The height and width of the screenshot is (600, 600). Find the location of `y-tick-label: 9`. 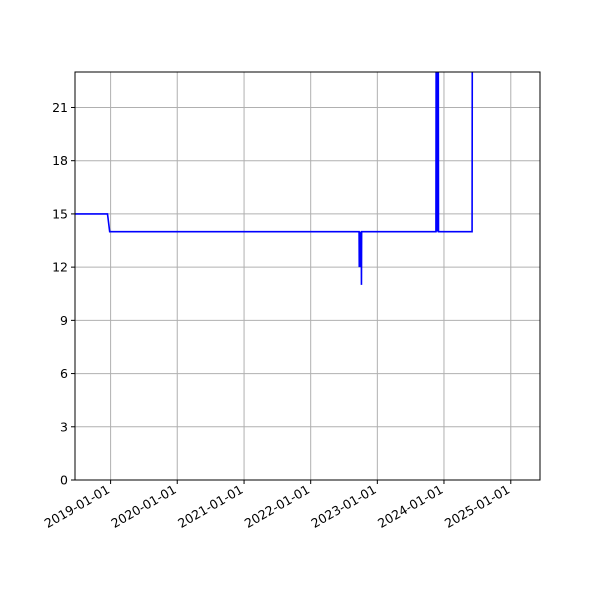

y-tick-label: 9 is located at coordinates (64, 320).